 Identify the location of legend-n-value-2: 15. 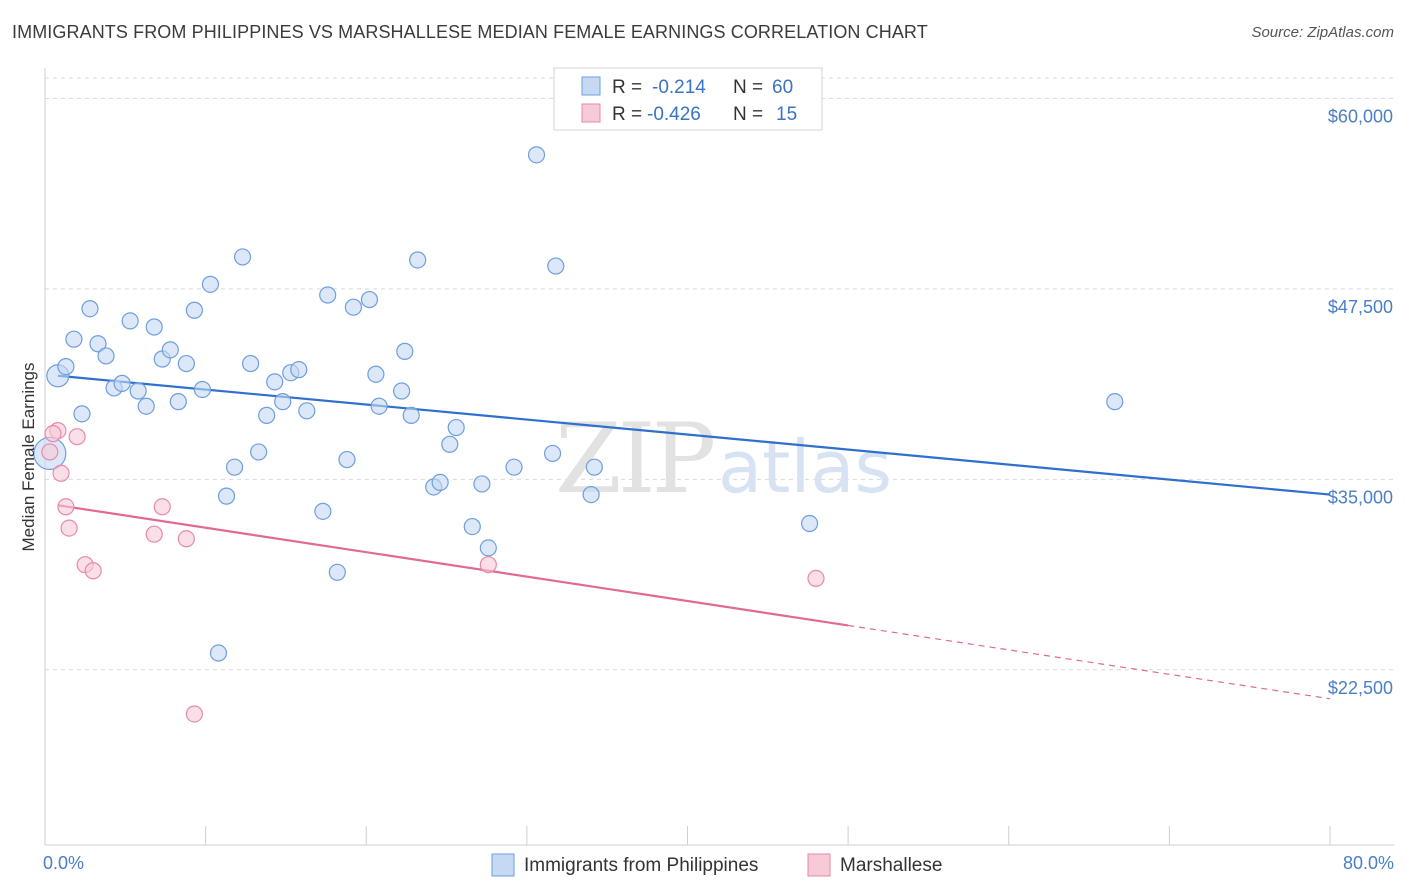
(786, 114).